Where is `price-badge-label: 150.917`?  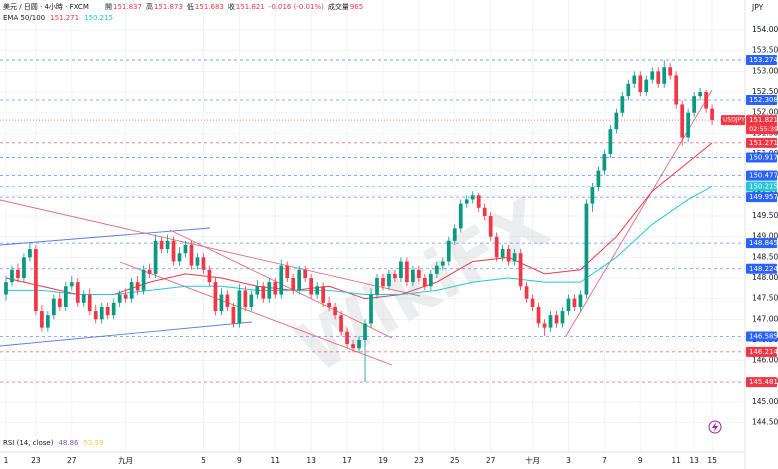
price-badge-label: 150.917 is located at coordinates (763, 157).